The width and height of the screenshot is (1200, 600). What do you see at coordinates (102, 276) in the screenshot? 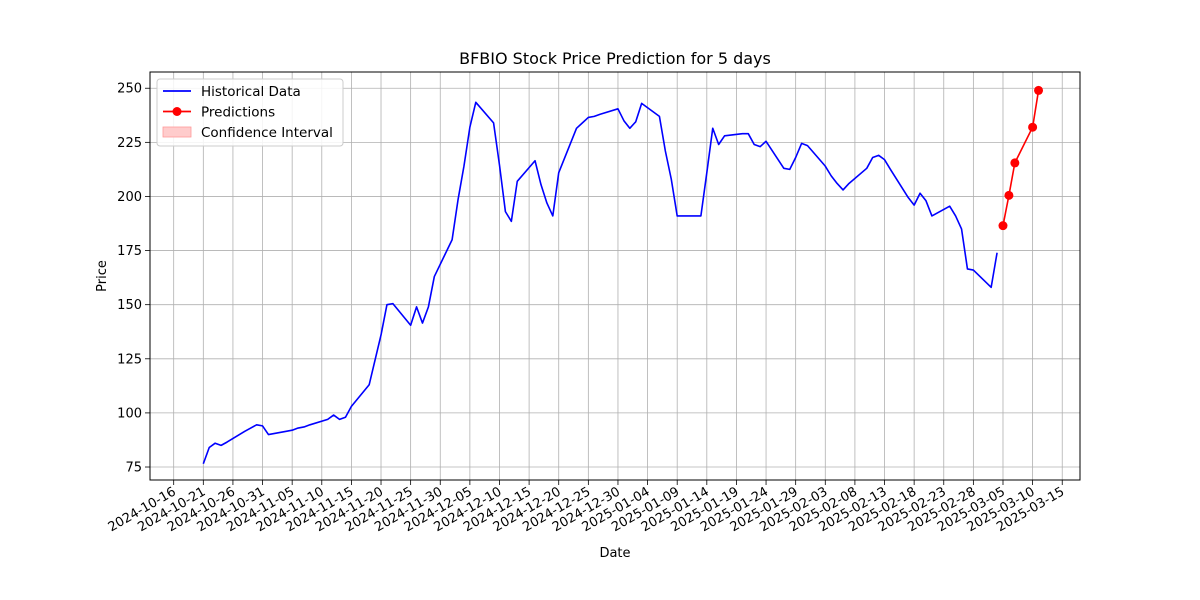
I see `y-axis-label: Price` at bounding box center [102, 276].